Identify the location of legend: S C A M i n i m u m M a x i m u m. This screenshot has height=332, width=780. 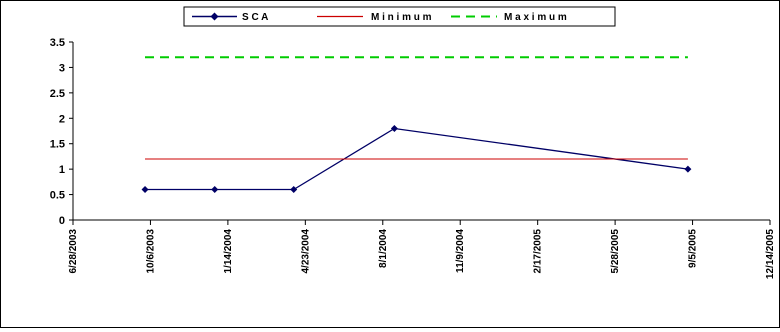
(399, 16).